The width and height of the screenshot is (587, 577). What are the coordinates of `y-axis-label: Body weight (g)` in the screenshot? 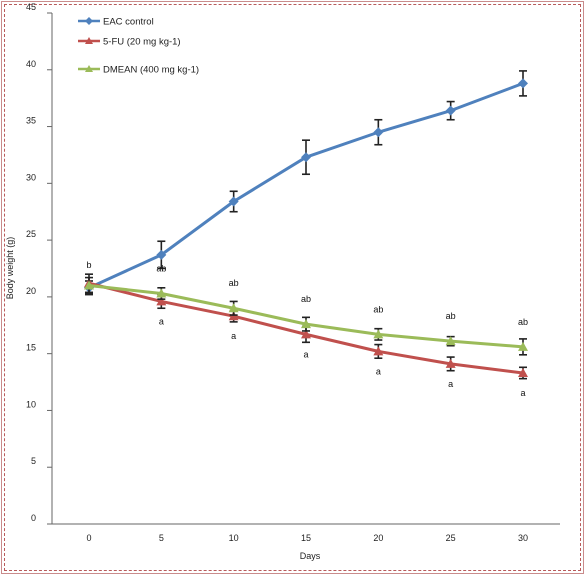 It's located at (10, 268).